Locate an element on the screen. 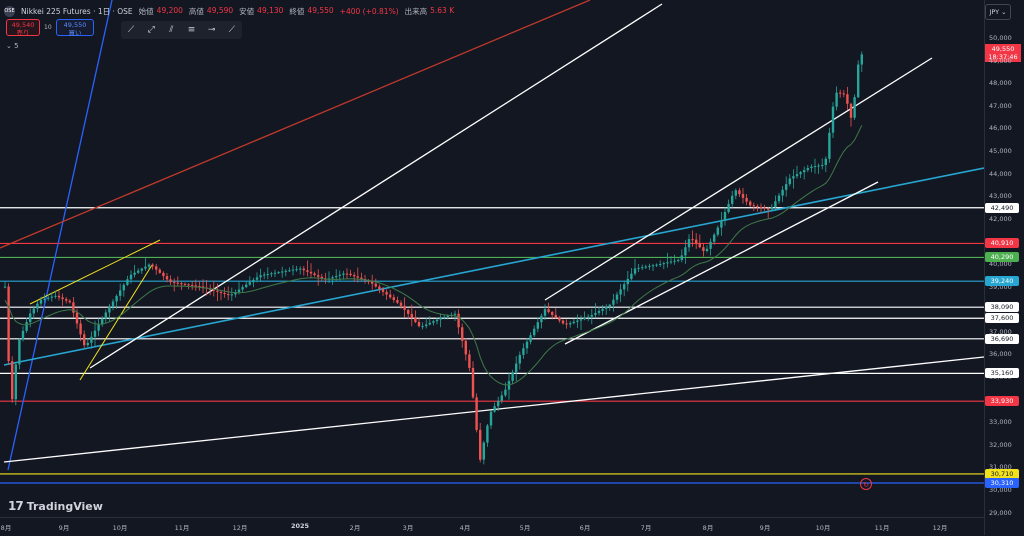 This screenshot has width=1024, height=536. extended-line-icon: ⟋ is located at coordinates (232, 30).